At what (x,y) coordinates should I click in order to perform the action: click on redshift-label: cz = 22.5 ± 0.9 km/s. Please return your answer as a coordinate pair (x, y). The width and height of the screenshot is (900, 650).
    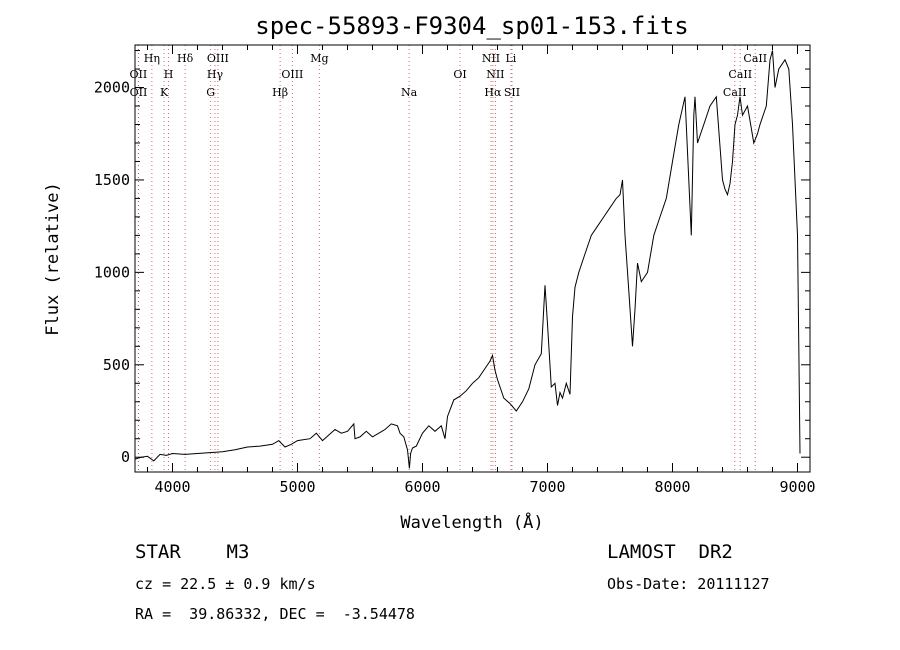
    Looking at the image, I should click on (225, 584).